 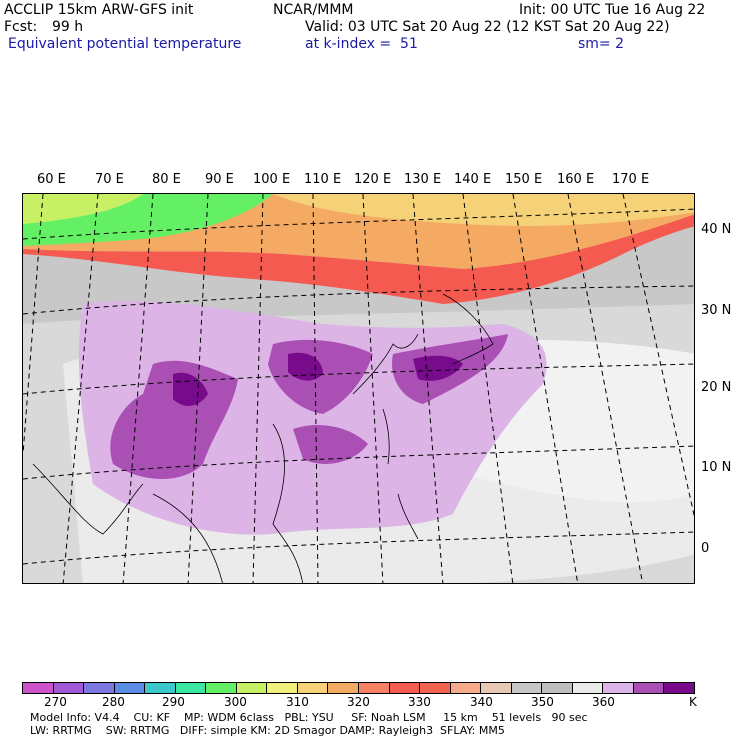 What do you see at coordinates (705, 548) in the screenshot?
I see `lat-label: 0` at bounding box center [705, 548].